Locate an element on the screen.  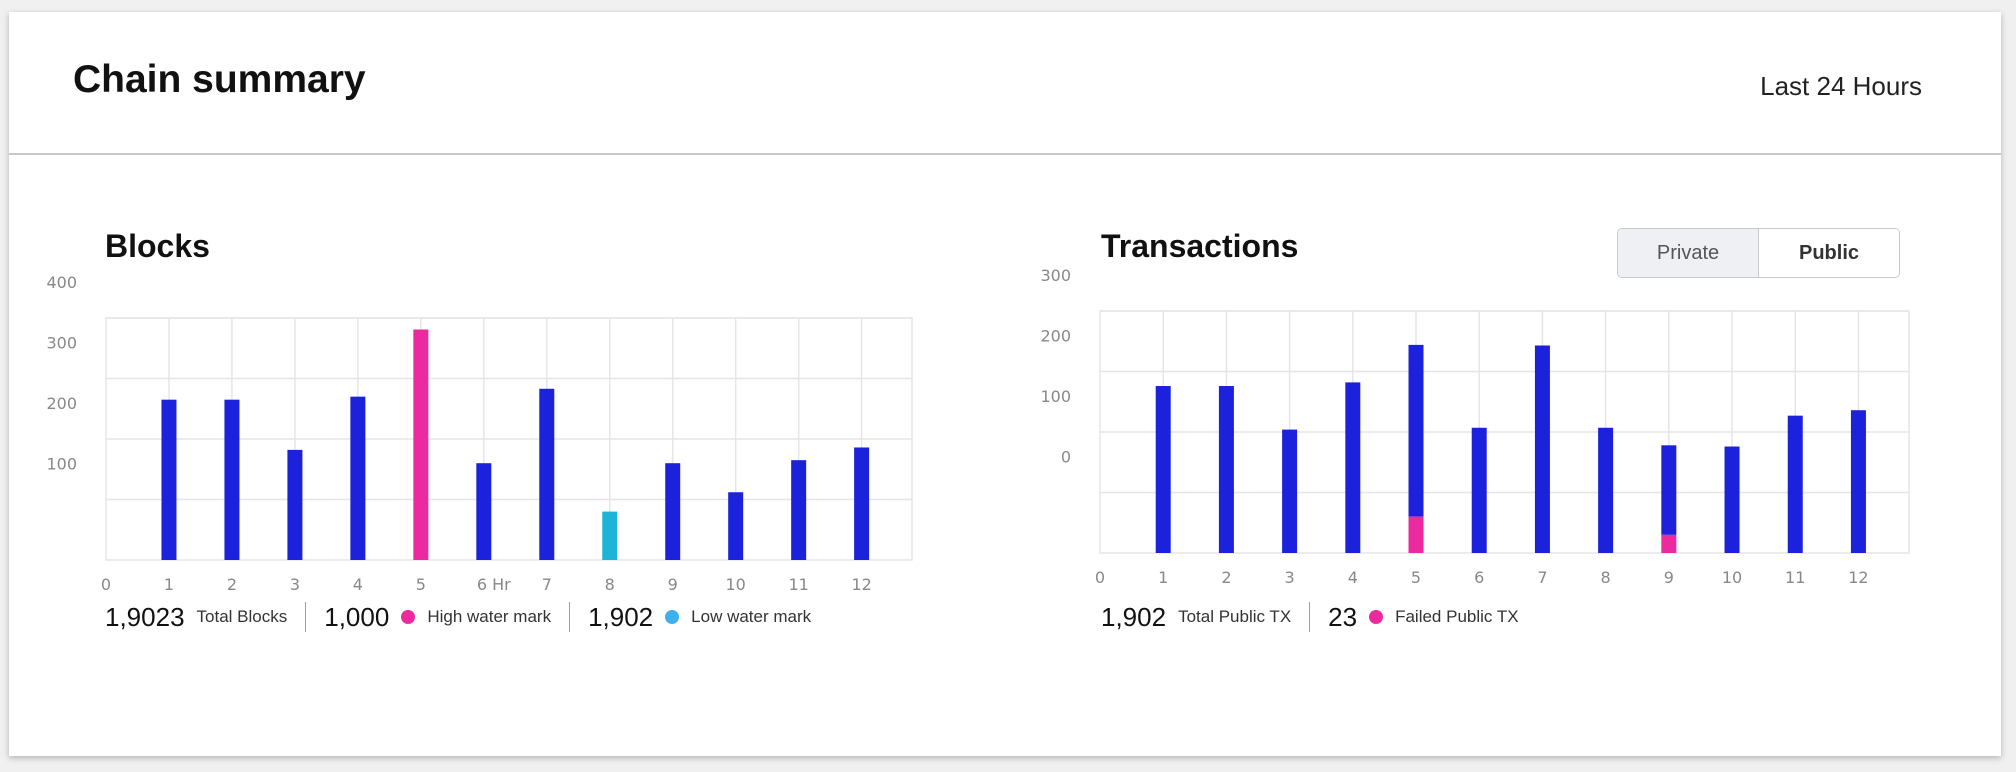
low-water-mark-label: Low water mark is located at coordinates (751, 616).